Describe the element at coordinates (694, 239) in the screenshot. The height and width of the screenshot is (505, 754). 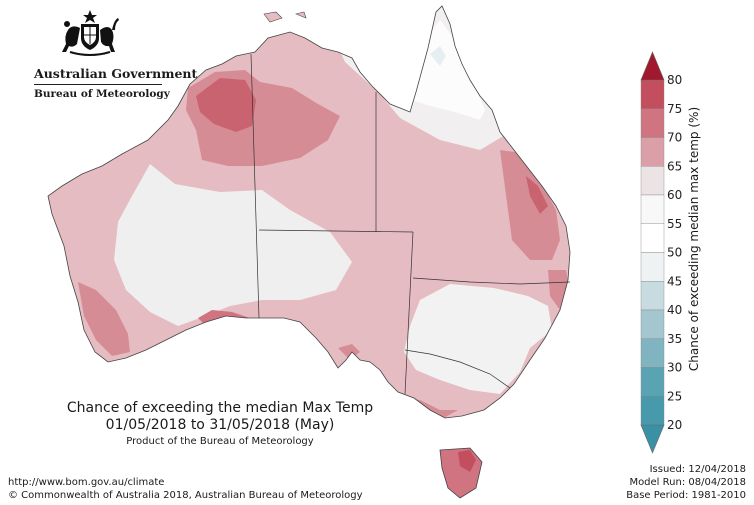
I see `legend-title: Chance of exceeding median max temp (%)` at that location.